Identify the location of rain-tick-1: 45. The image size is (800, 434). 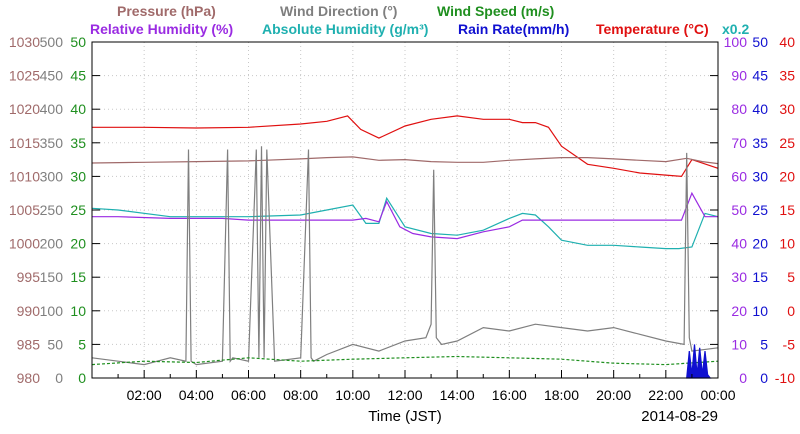
(760, 76).